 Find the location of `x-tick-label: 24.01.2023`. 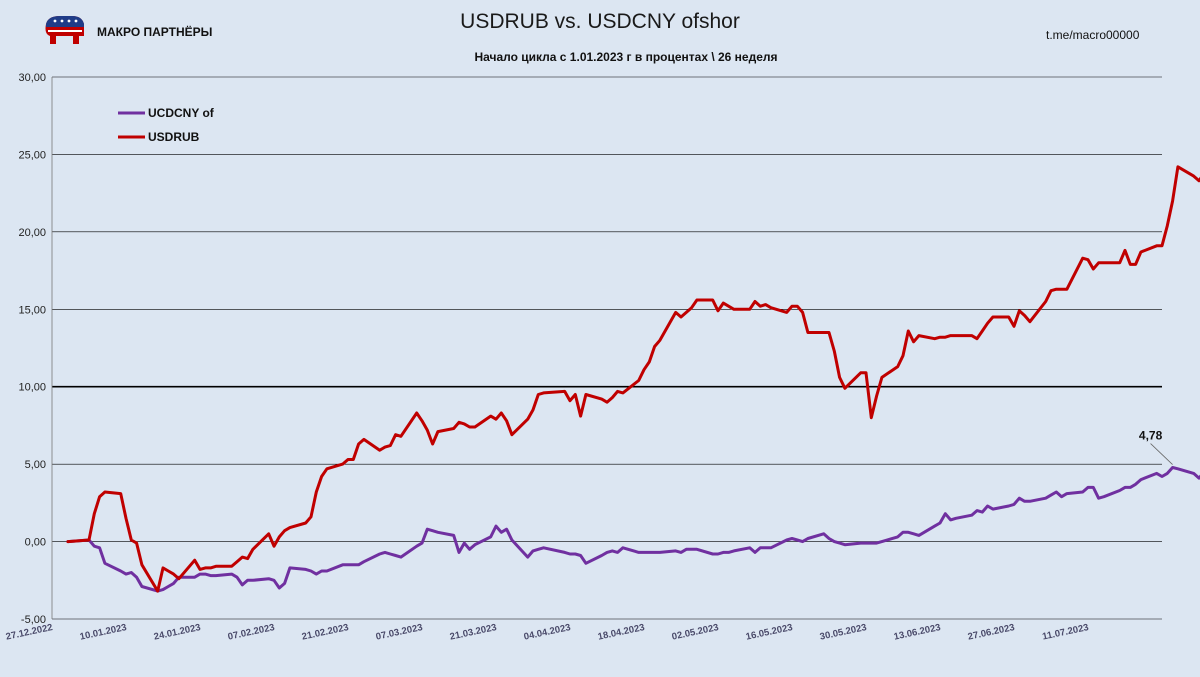

x-tick-label: 24.01.2023 is located at coordinates (177, 632).